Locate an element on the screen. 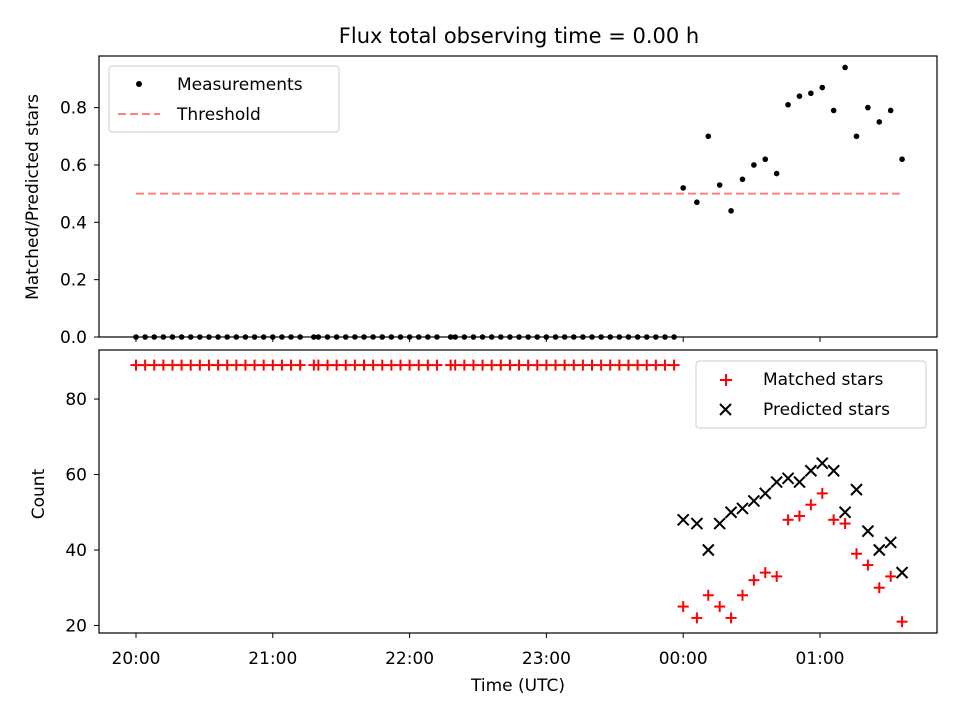  bottom-y-tick-label: 60 is located at coordinates (76, 476).